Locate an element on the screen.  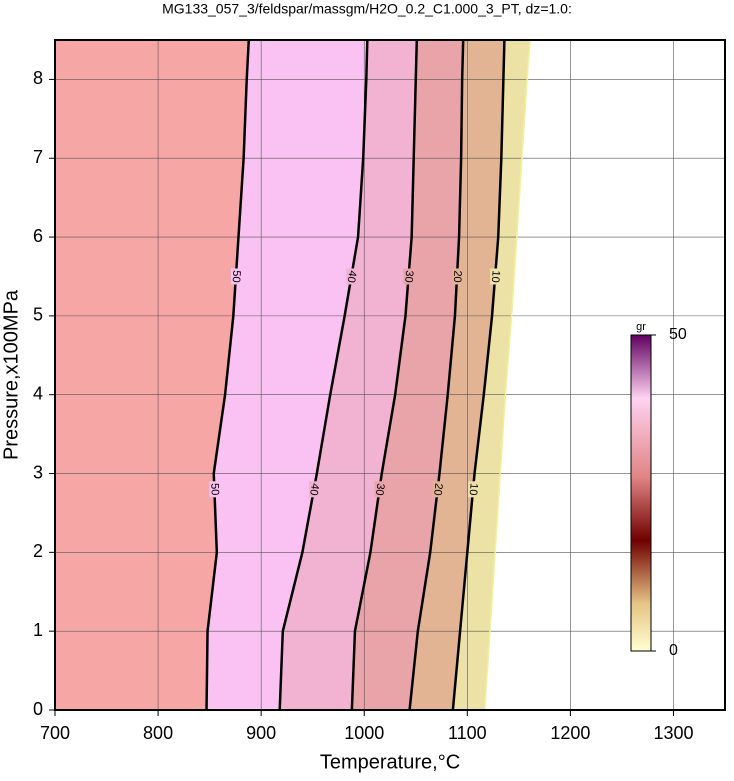
colorbar is located at coordinates (641, 493).